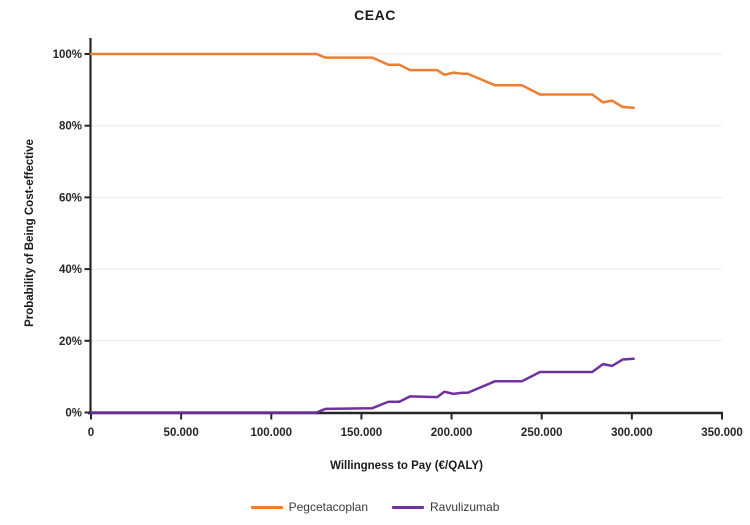 The image size is (750, 525). What do you see at coordinates (722, 433) in the screenshot?
I see `x-tick-label: 350.000` at bounding box center [722, 433].